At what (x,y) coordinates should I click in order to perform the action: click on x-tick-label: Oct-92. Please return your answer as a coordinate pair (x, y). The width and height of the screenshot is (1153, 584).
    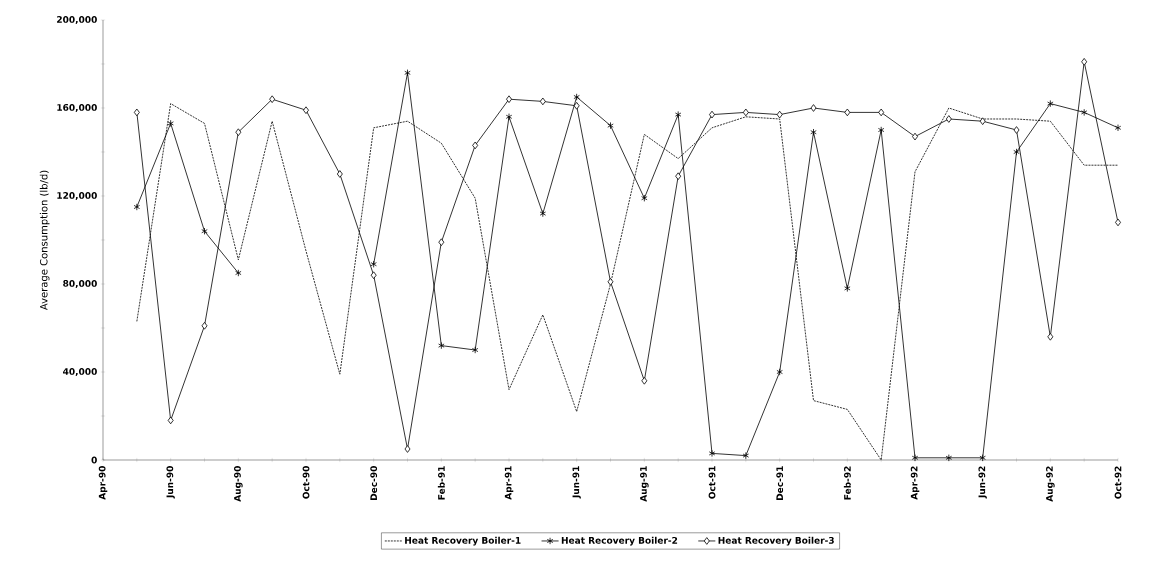
    Looking at the image, I should click on (1118, 482).